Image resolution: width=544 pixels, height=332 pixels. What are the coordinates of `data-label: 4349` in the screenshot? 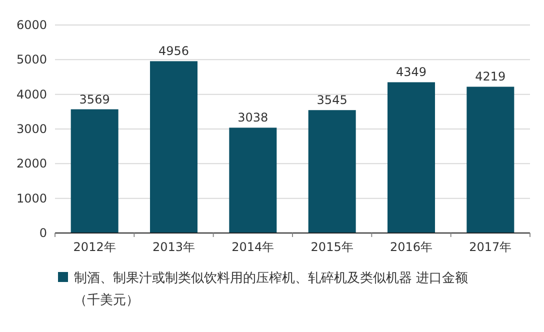 It's located at (411, 72).